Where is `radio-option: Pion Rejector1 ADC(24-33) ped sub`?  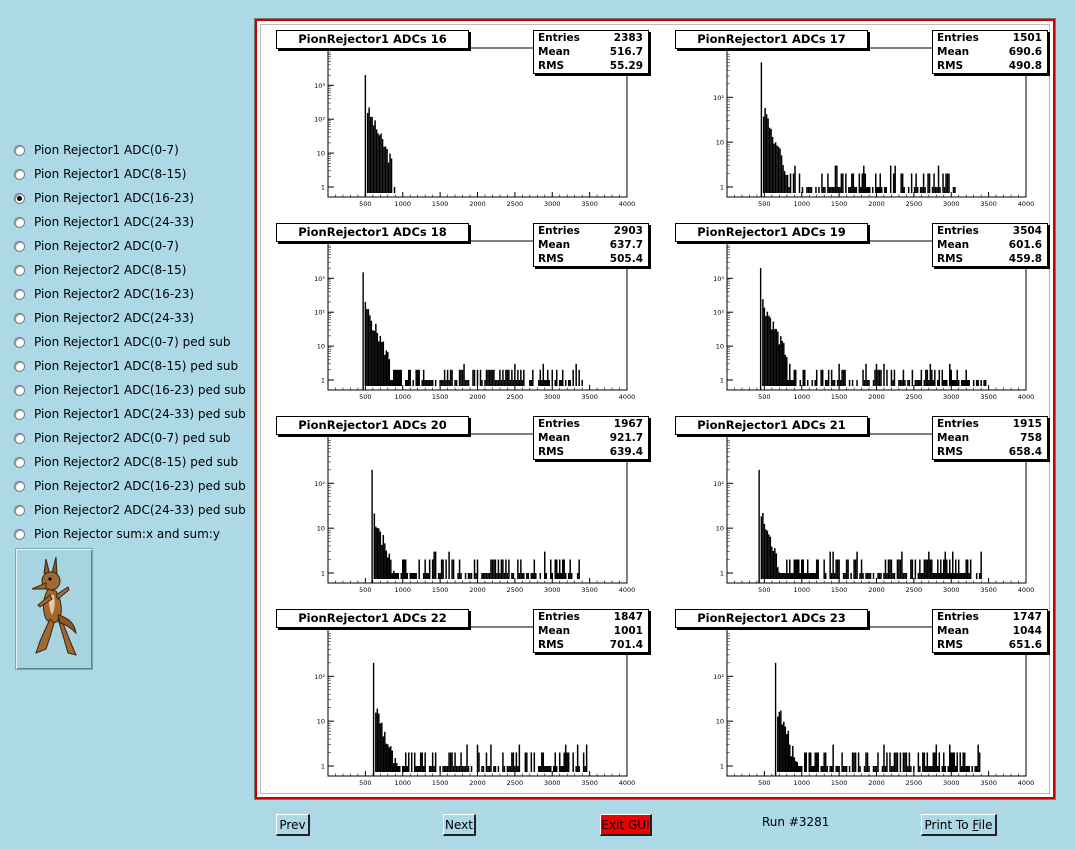 radio-option: Pion Rejector1 ADC(24-33) ped sub is located at coordinates (132, 414).